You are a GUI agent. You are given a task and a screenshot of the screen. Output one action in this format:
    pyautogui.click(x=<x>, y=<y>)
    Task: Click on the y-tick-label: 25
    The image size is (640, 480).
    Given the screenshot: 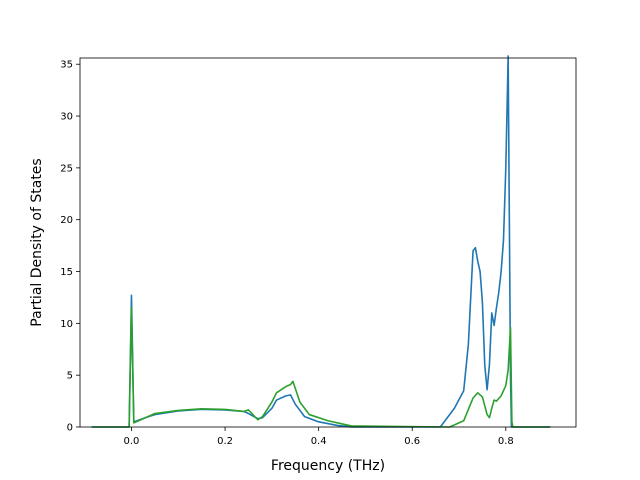 What is the action you would take?
    pyautogui.click(x=66, y=168)
    